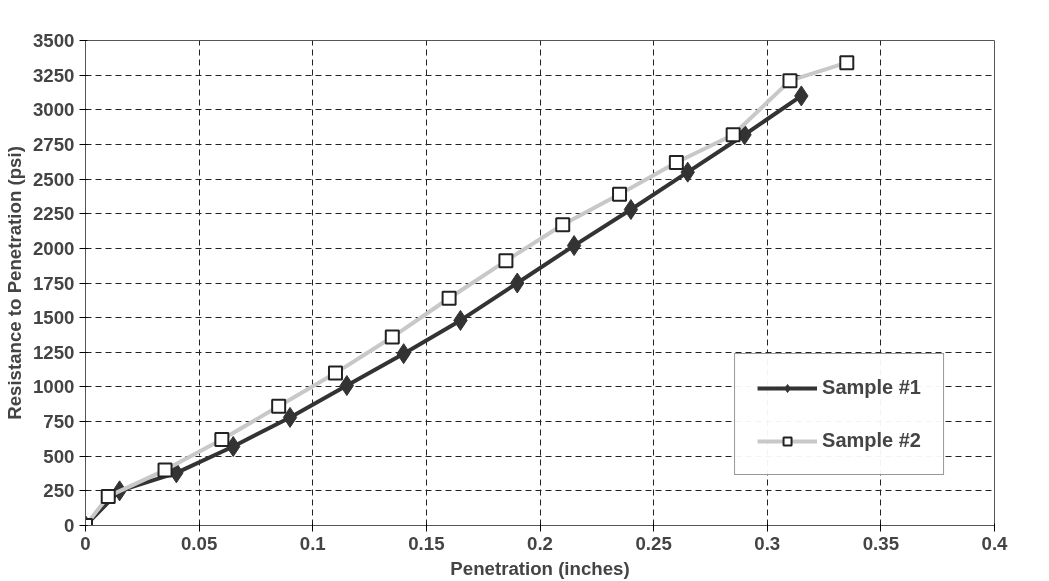  I want to click on x-tick-label: 0.05, so click(199, 543).